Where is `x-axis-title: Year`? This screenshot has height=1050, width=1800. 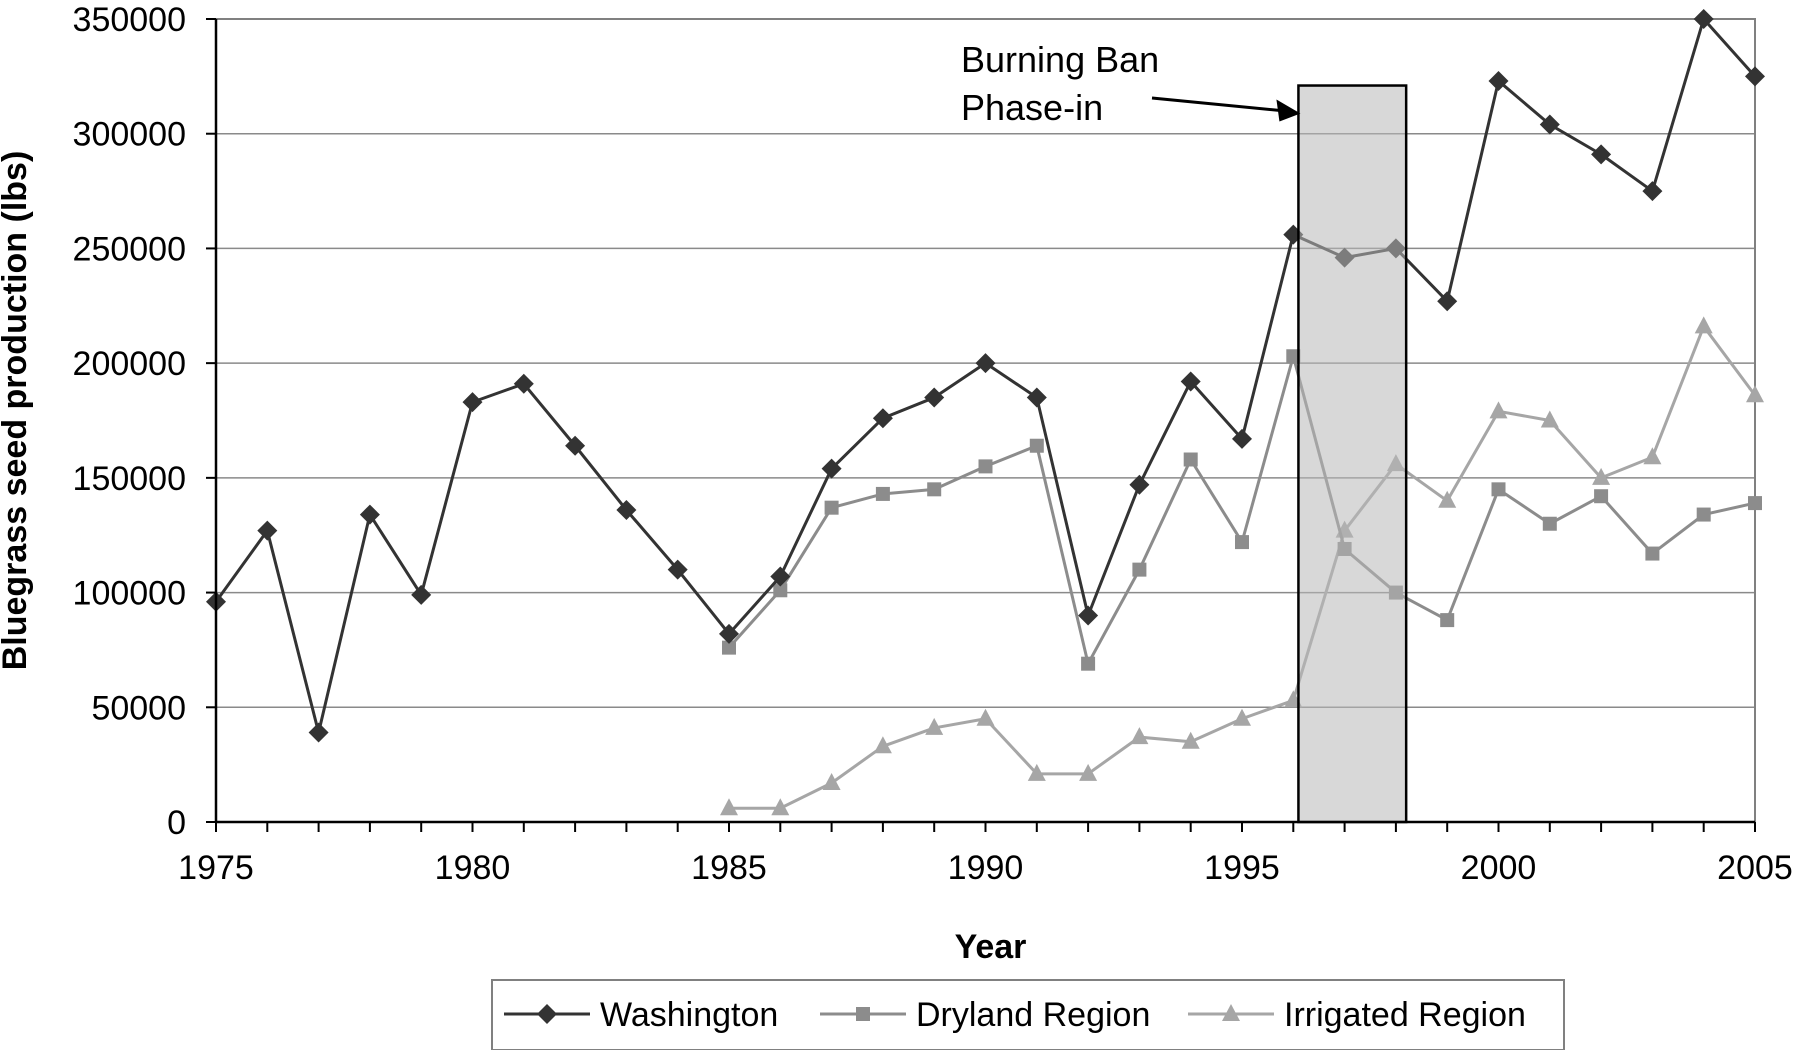 x-axis-title: Year is located at coordinates (991, 947).